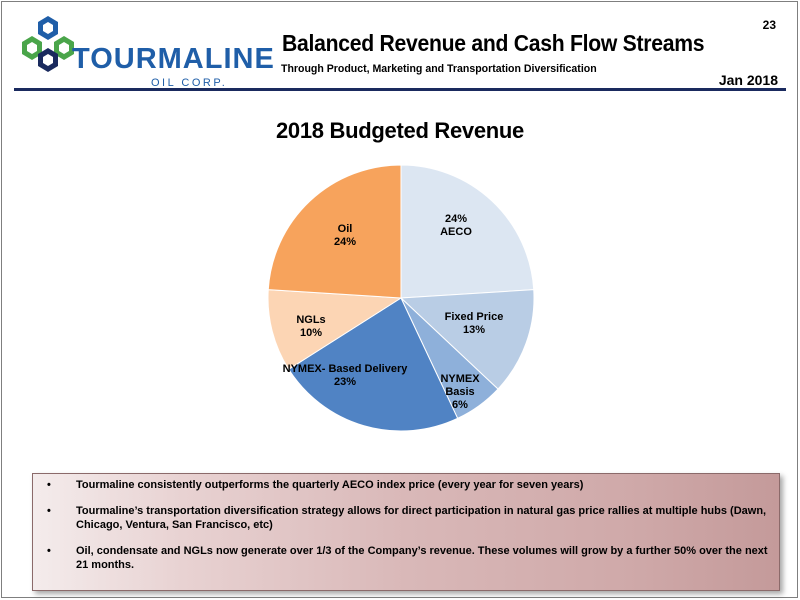 Image resolution: width=800 pixels, height=600 pixels. I want to click on pie-label-oil: Oil 24%, so click(345, 235).